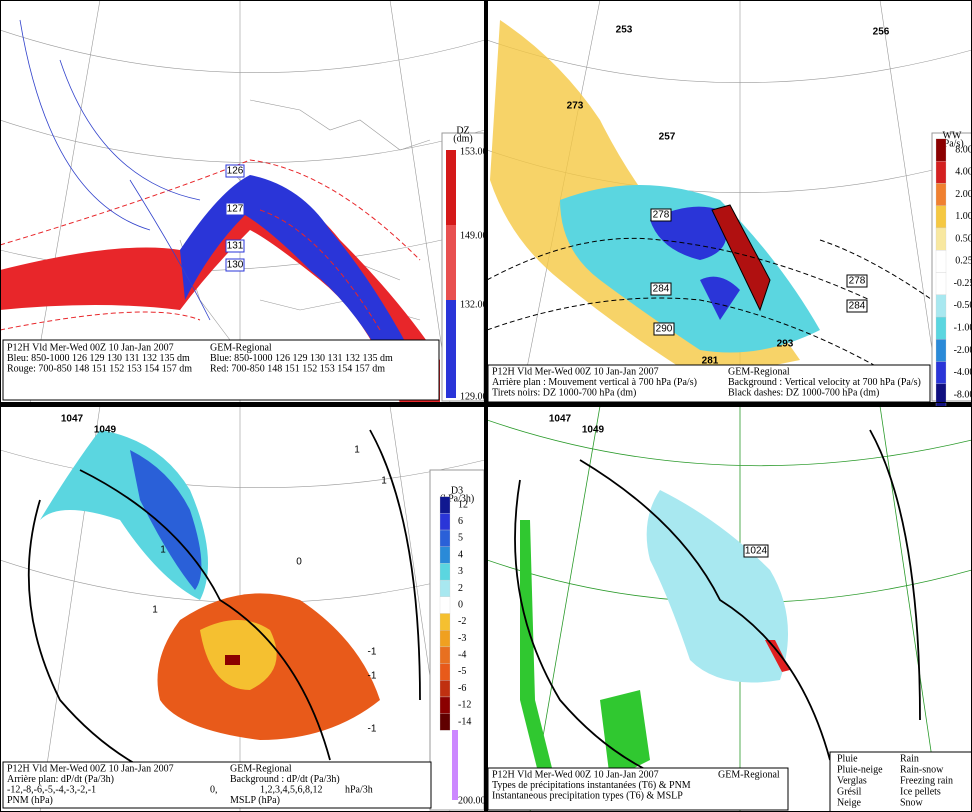 This screenshot has width=972, height=812. I want to click on colorbar-tick-label: 4, so click(460, 554).